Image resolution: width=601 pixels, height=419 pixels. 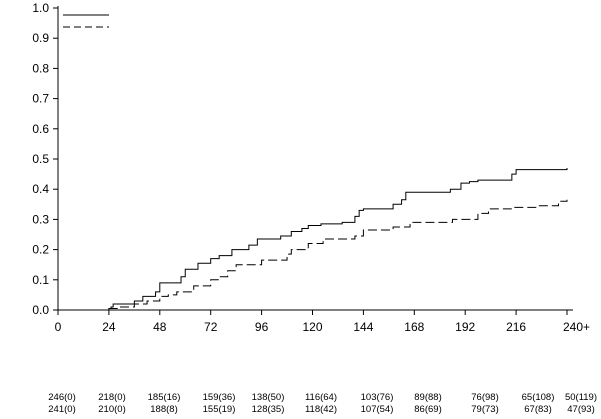 I want to click on y-tick-label: 0.4, so click(x=40, y=189).